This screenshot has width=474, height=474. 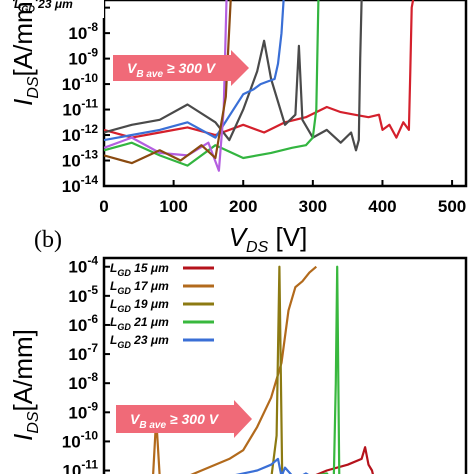 I want to click on panel-b-y-tick-label: 10⁻⁴, so click(x=83, y=265).